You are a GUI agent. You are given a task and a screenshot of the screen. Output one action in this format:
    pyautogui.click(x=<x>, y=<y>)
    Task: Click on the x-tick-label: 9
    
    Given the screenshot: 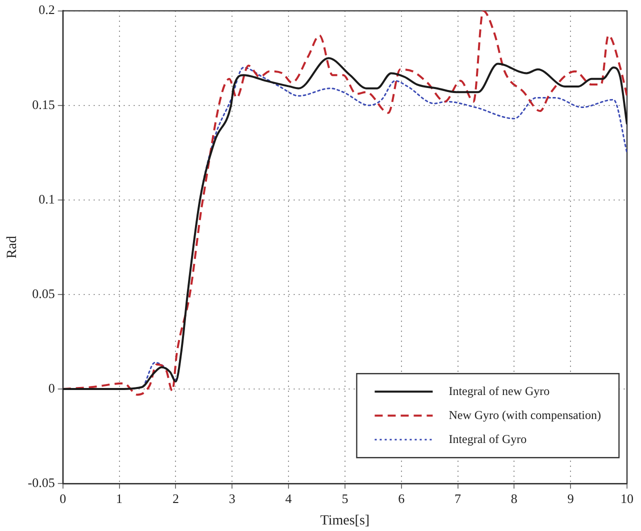 What is the action you would take?
    pyautogui.click(x=570, y=498)
    